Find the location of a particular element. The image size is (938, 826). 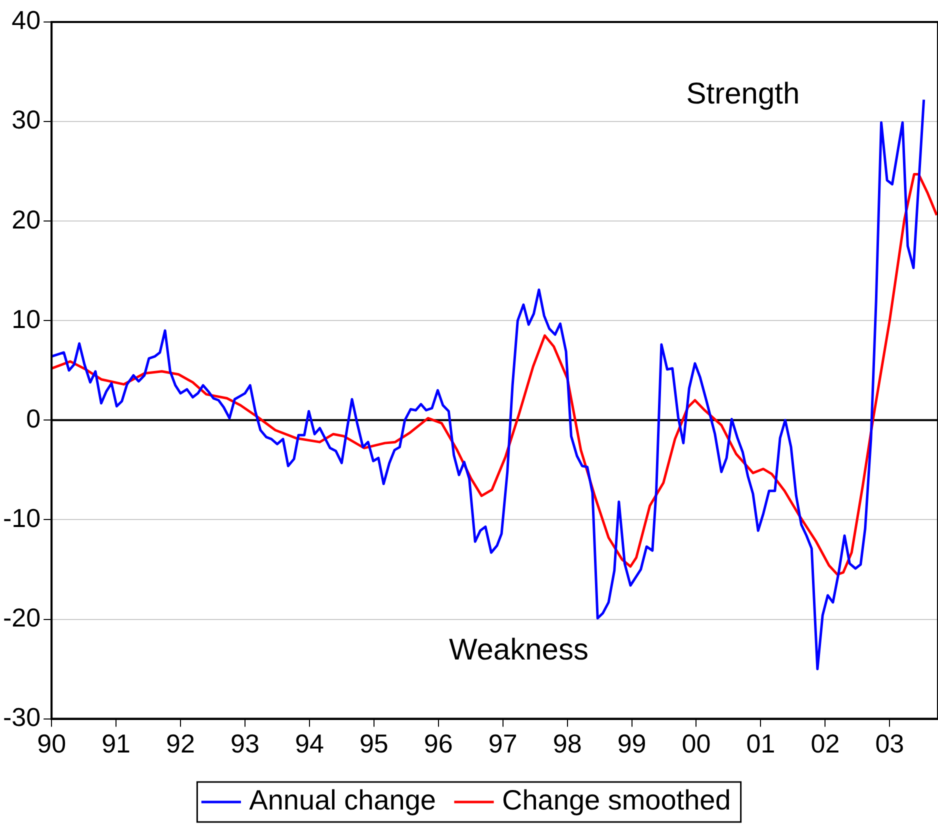

x-tick-label: 92 is located at coordinates (180, 743).